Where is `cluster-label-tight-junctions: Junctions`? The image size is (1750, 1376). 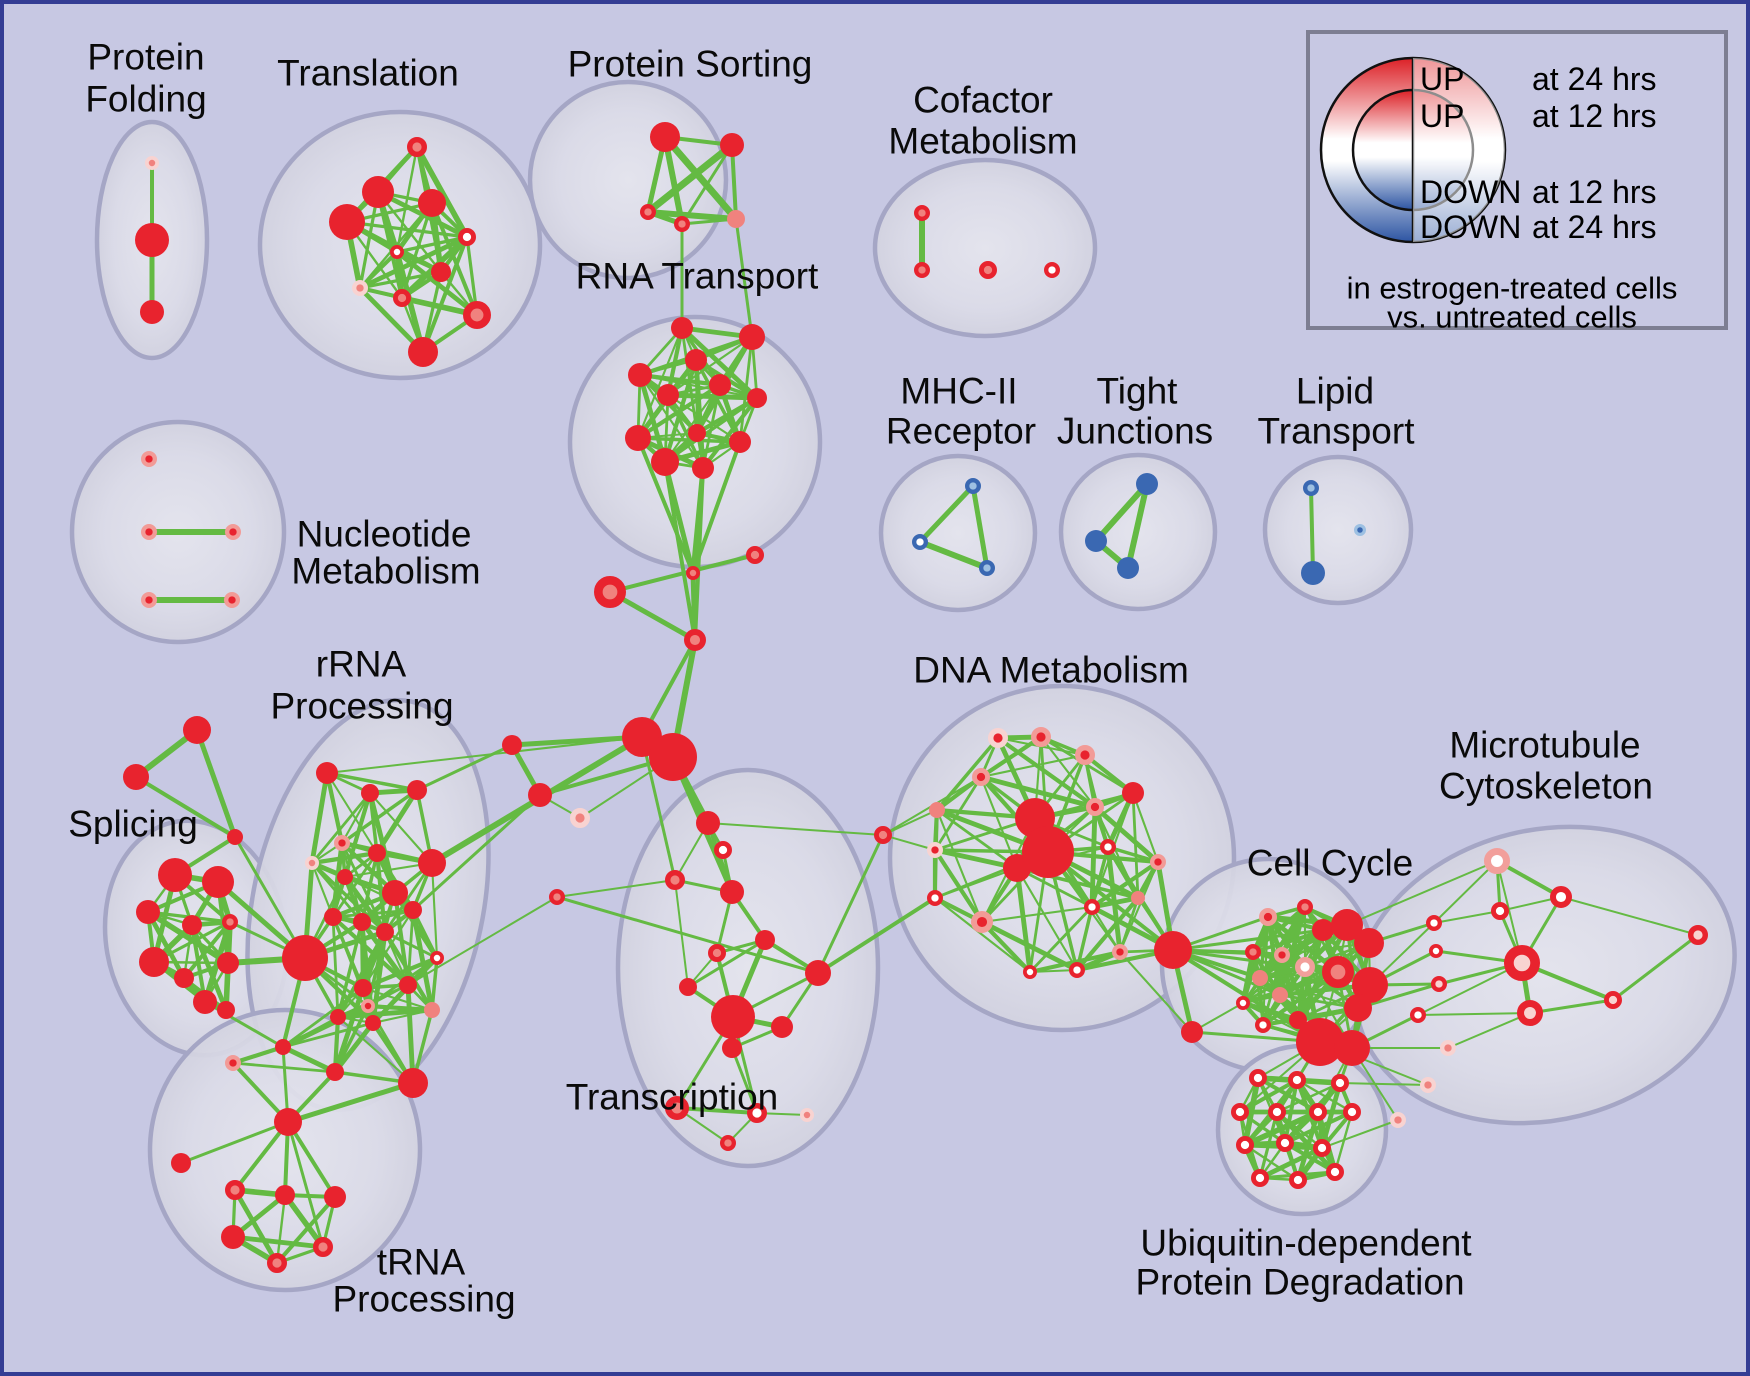 cluster-label-tight-junctions: Junctions is located at coordinates (1135, 431).